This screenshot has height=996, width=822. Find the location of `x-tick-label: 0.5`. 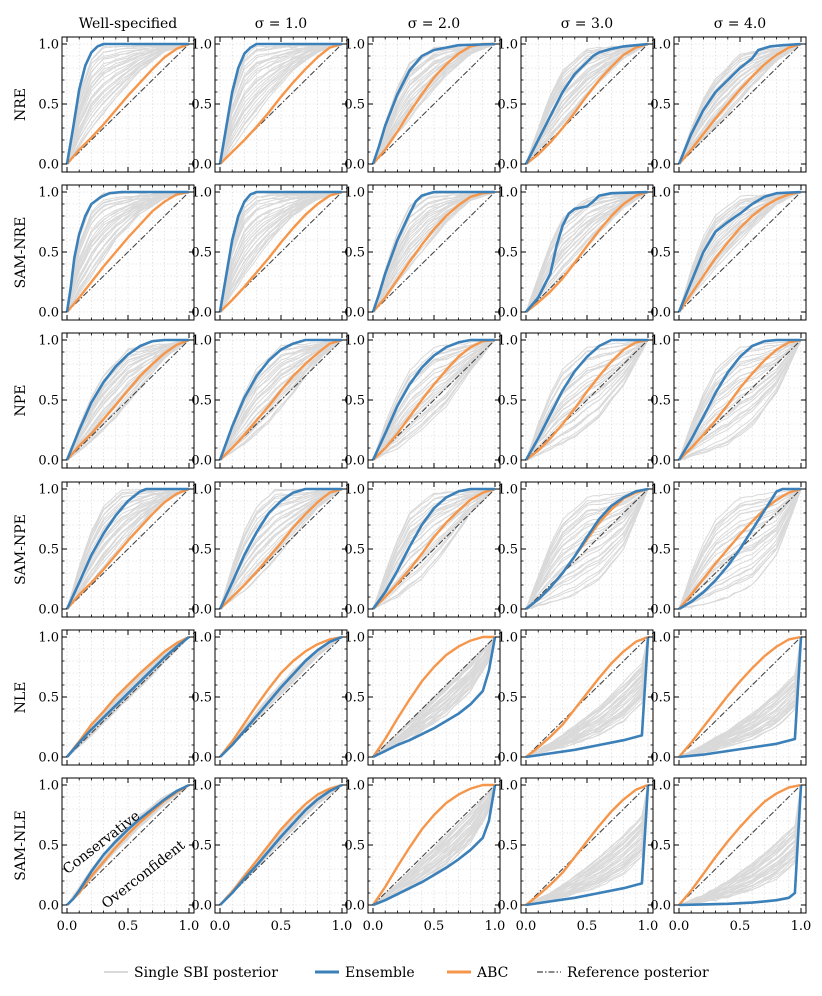

x-tick-label: 0.5 is located at coordinates (587, 926).